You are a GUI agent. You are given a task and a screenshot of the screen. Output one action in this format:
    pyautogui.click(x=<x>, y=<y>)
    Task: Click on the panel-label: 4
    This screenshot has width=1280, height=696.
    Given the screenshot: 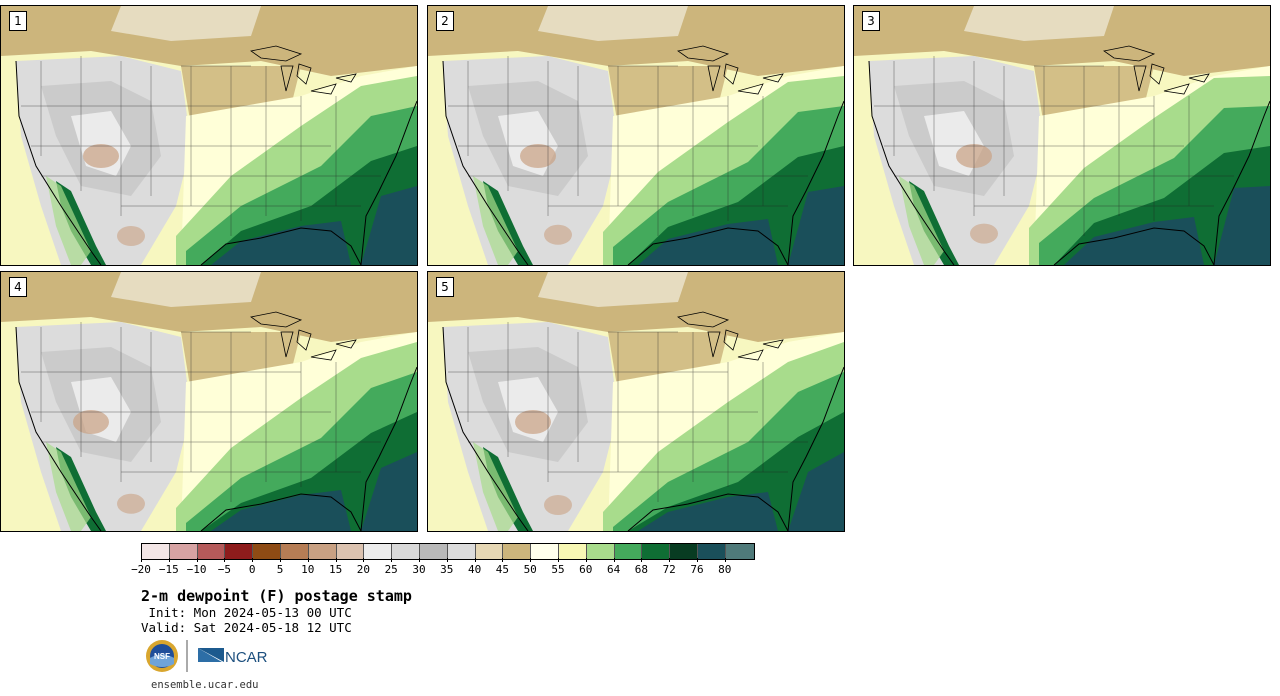 What is the action you would take?
    pyautogui.click(x=18, y=287)
    